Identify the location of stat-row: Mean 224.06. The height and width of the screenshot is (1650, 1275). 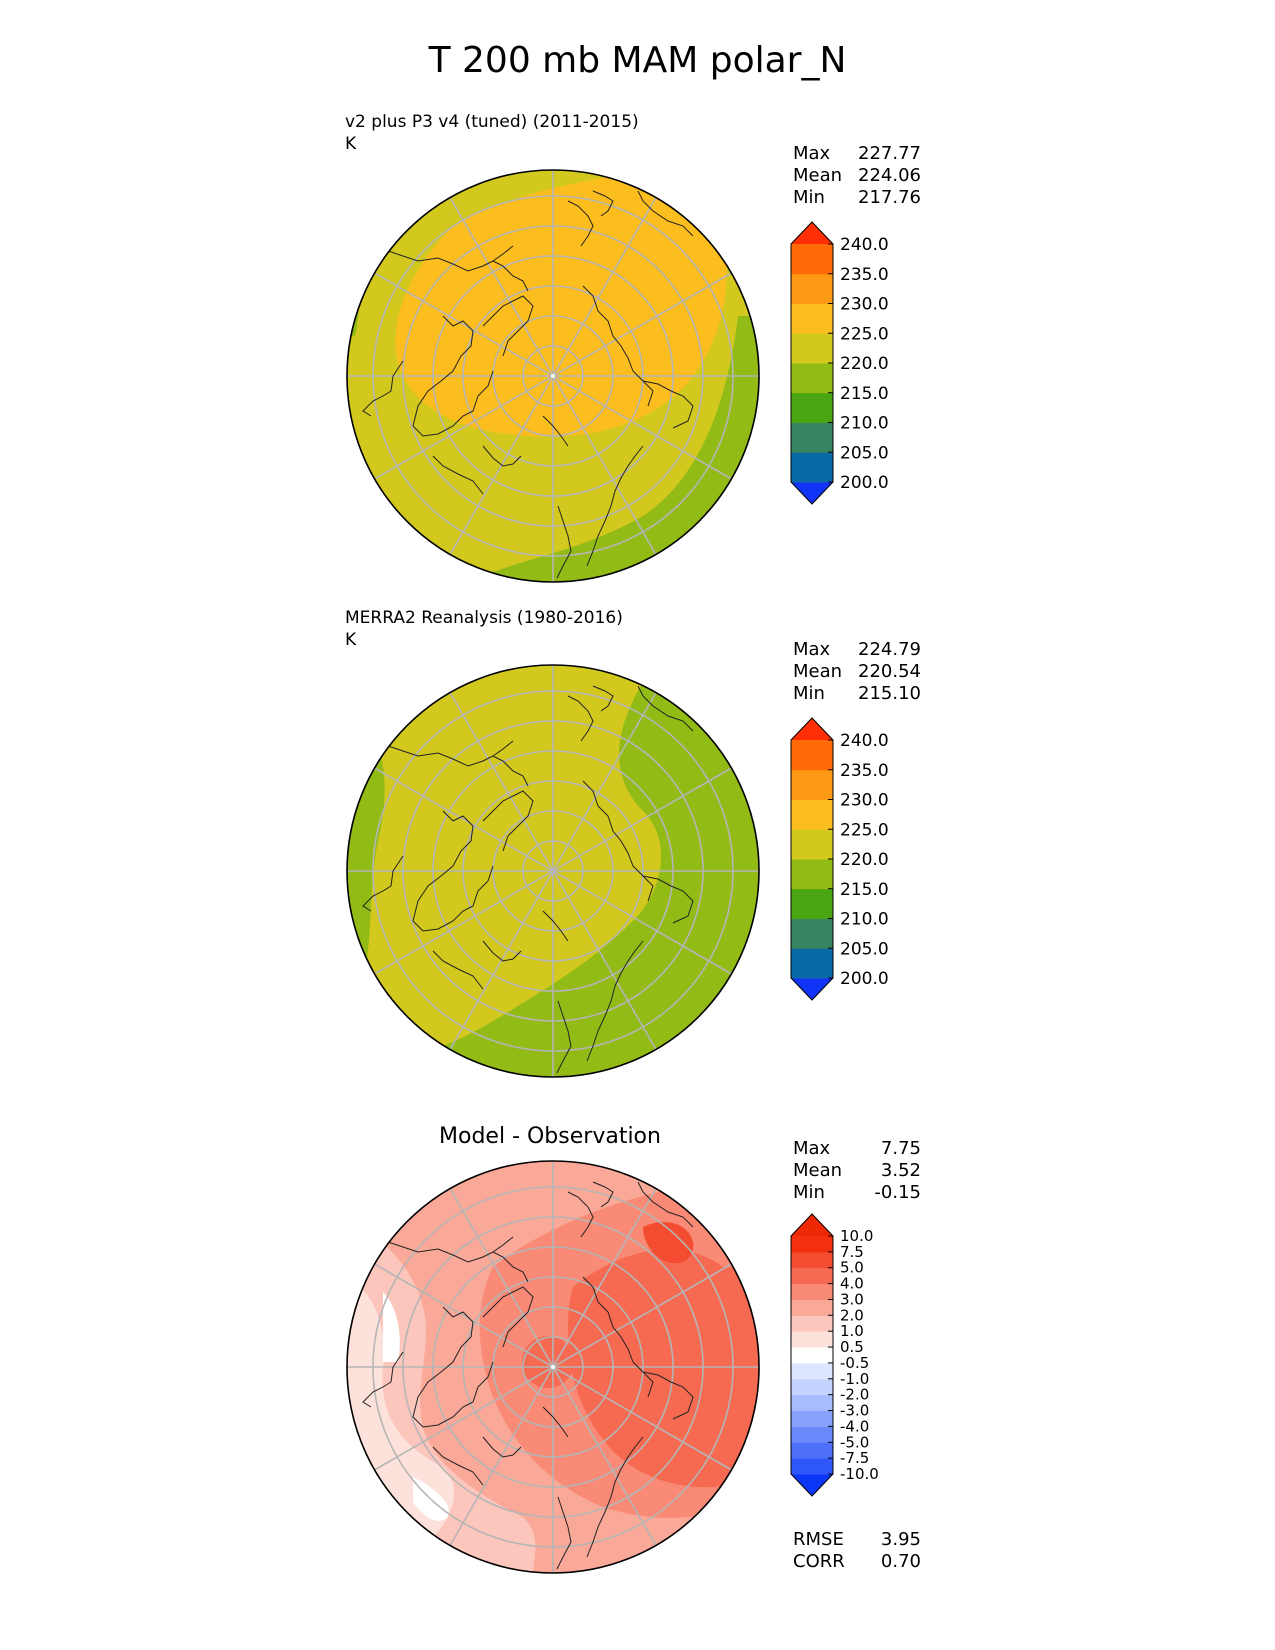
(857, 176).